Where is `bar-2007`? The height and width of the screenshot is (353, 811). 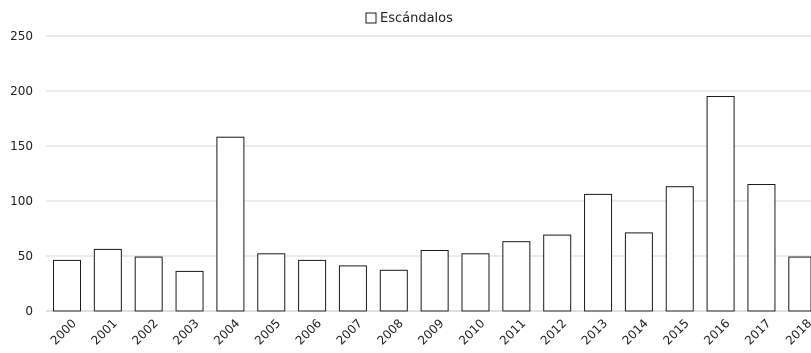
bar-2007 is located at coordinates (352, 288).